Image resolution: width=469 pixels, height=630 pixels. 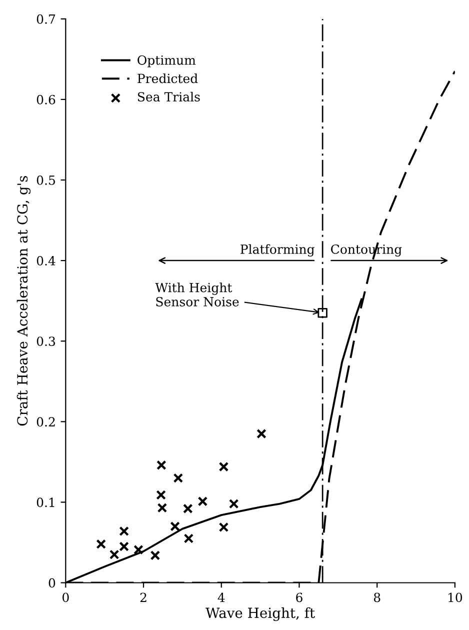 What do you see at coordinates (169, 97) in the screenshot?
I see `legend-label: Sea Trials` at bounding box center [169, 97].